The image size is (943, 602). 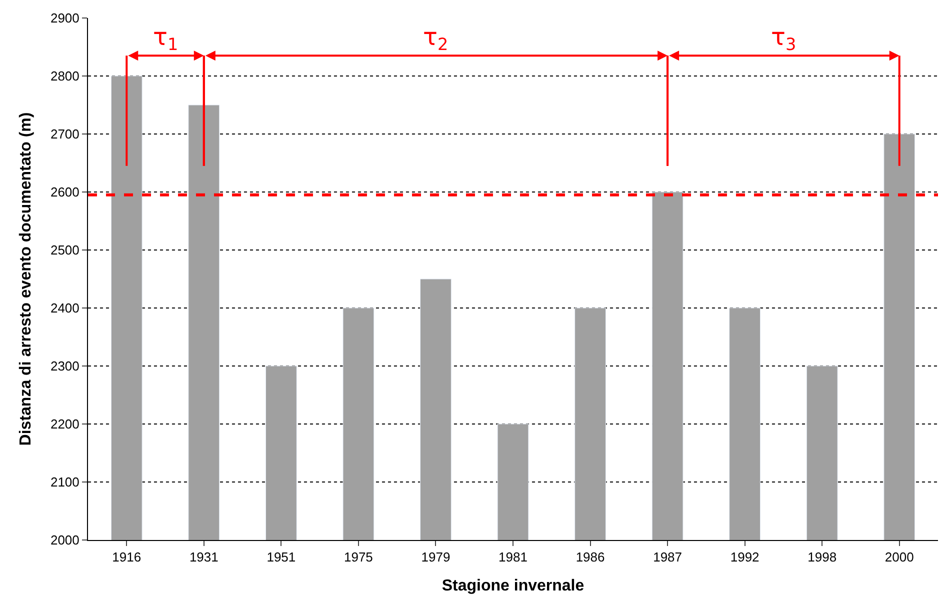 What do you see at coordinates (745, 557) in the screenshot?
I see `x-tick-label: 1992` at bounding box center [745, 557].